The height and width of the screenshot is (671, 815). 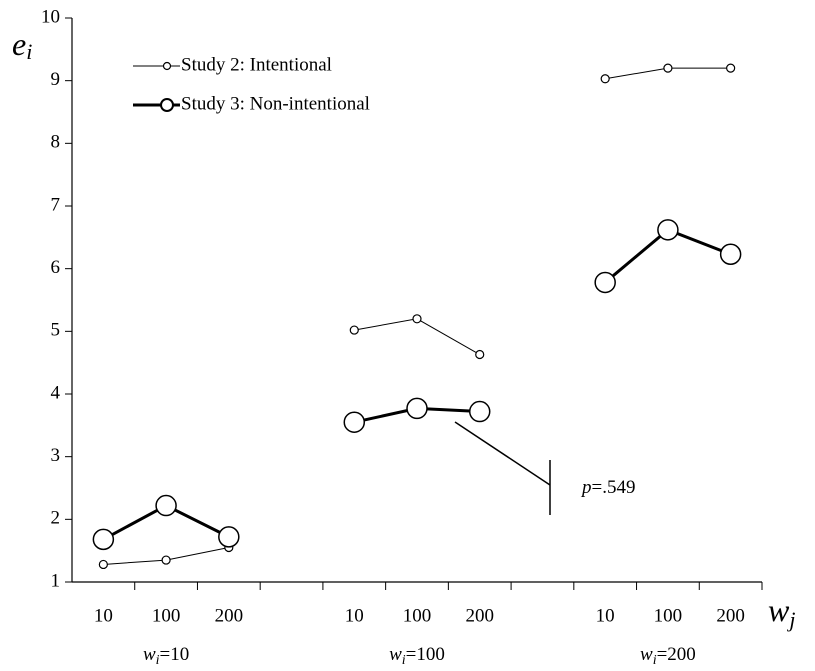 What do you see at coordinates (56, 455) in the screenshot?
I see `y-tick-label: 3` at bounding box center [56, 455].